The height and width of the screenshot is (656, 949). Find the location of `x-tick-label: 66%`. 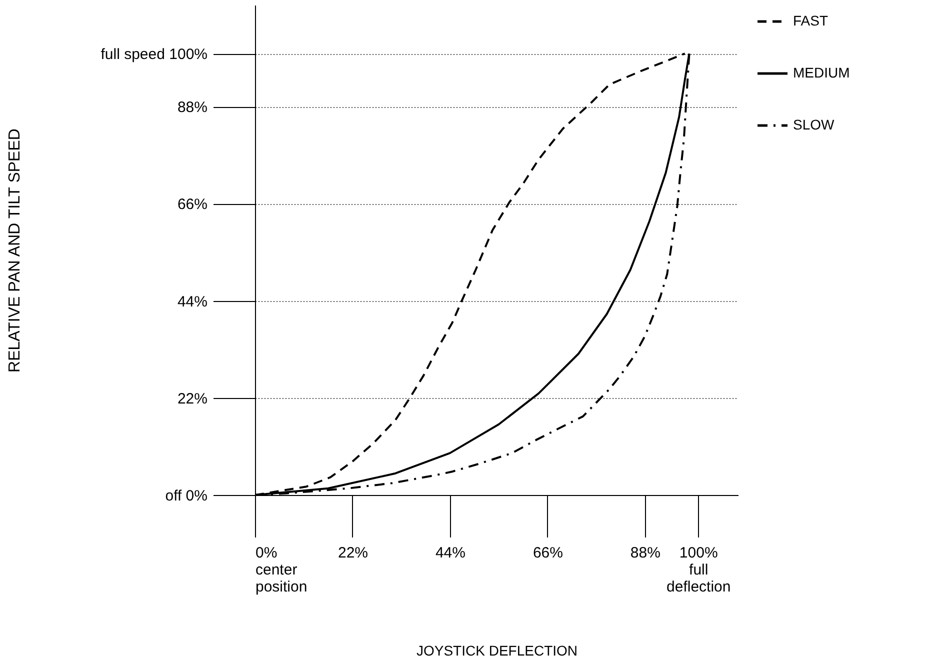

x-tick-label: 66% is located at coordinates (547, 553).